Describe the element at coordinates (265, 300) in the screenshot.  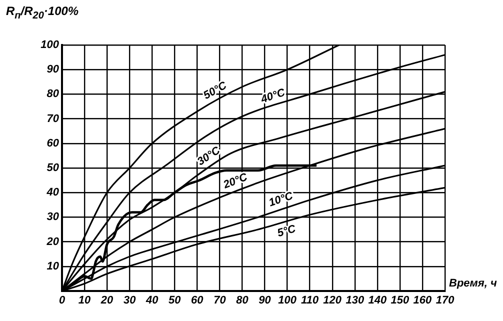
I see `x-tick-label: 90` at that location.